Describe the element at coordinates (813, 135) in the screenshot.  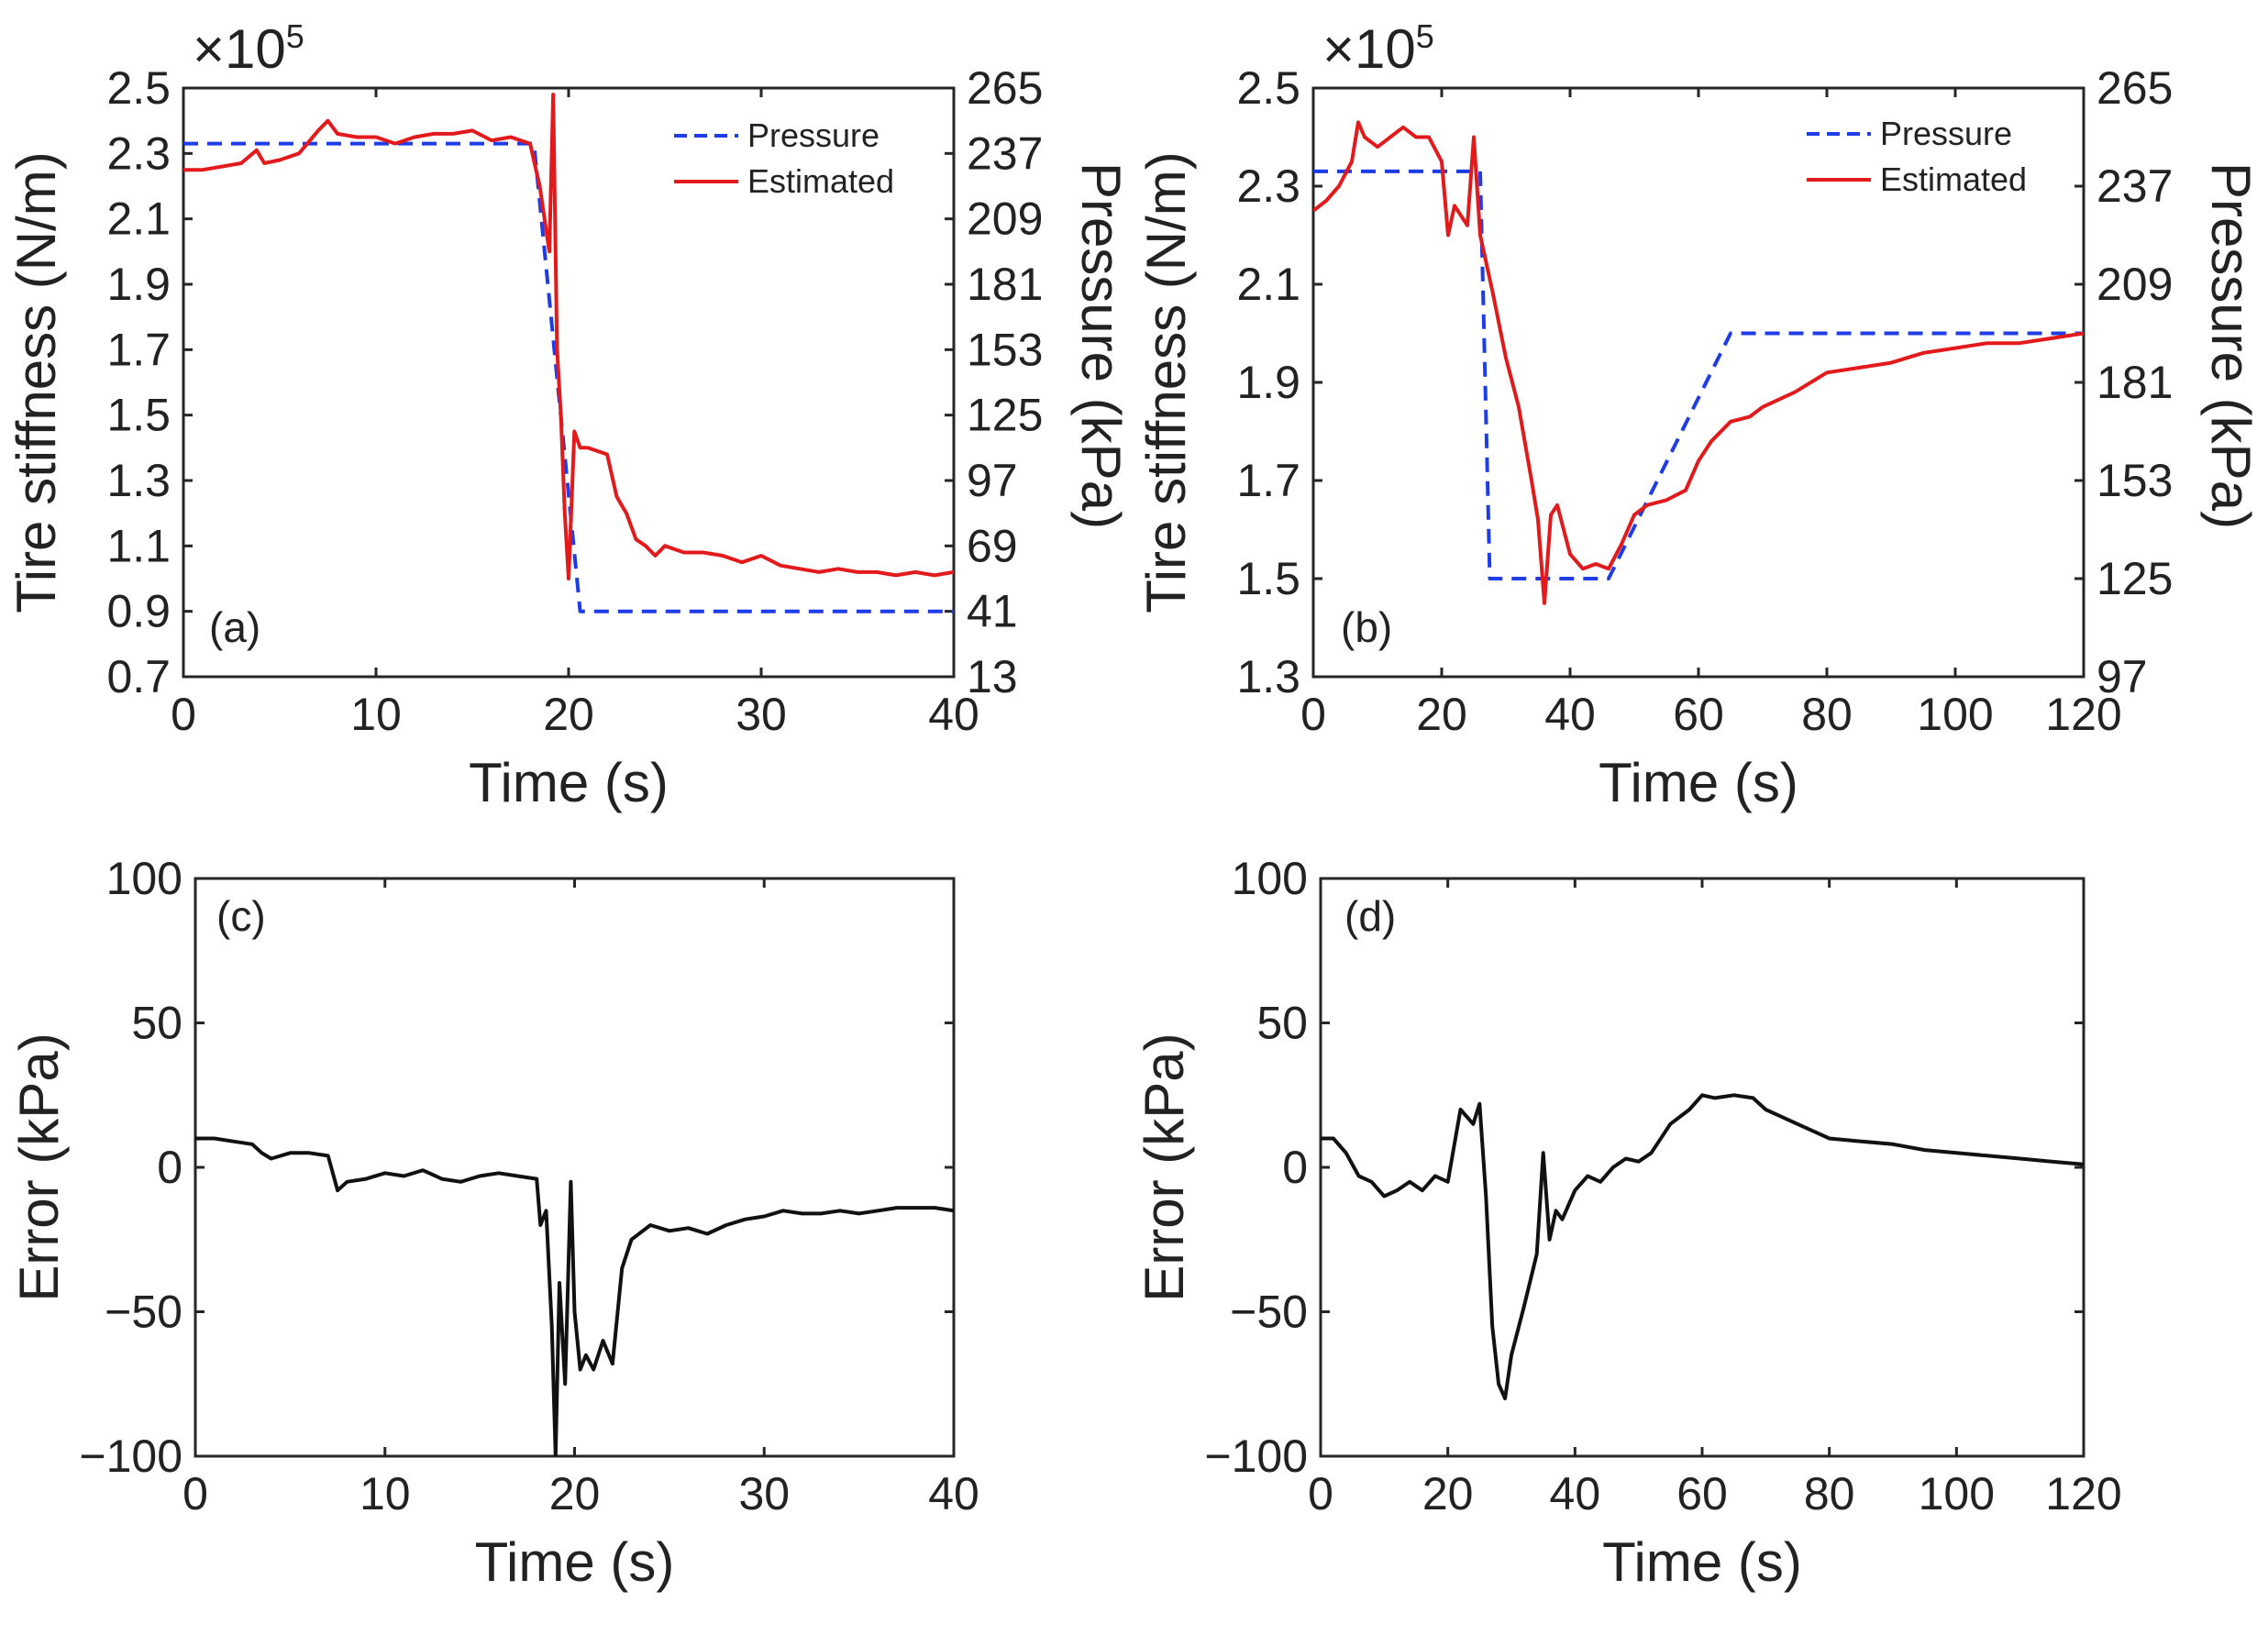
I see `legend-pressure-label: Pressure` at that location.